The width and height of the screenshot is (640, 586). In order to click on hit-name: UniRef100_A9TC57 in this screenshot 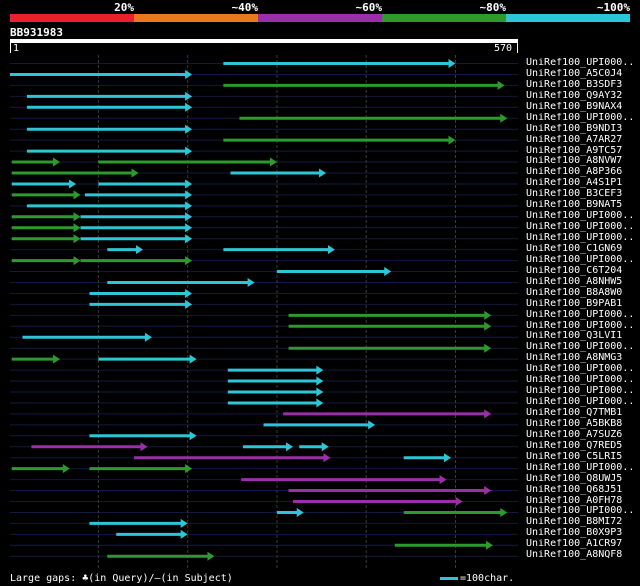, I will do `click(574, 150)`.